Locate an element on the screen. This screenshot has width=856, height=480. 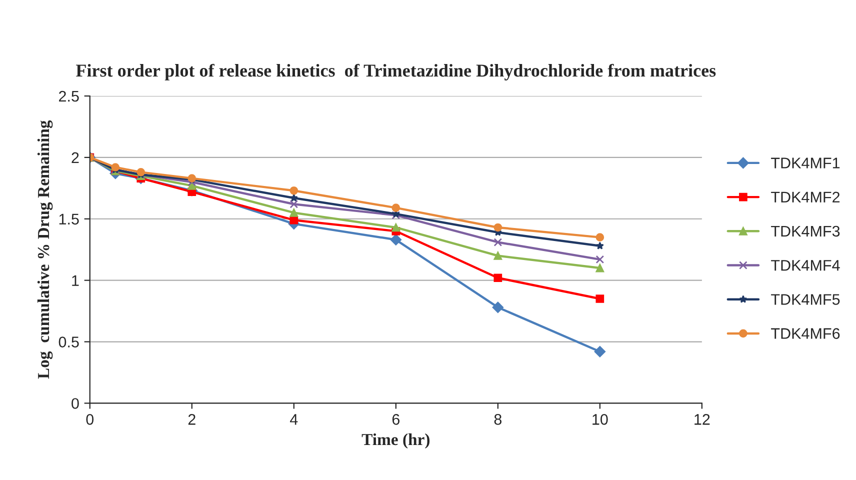
chart-title: First order plot of release kinetics of Trimetazidine Dihydrochloride from matrices is located at coordinates (396, 72).